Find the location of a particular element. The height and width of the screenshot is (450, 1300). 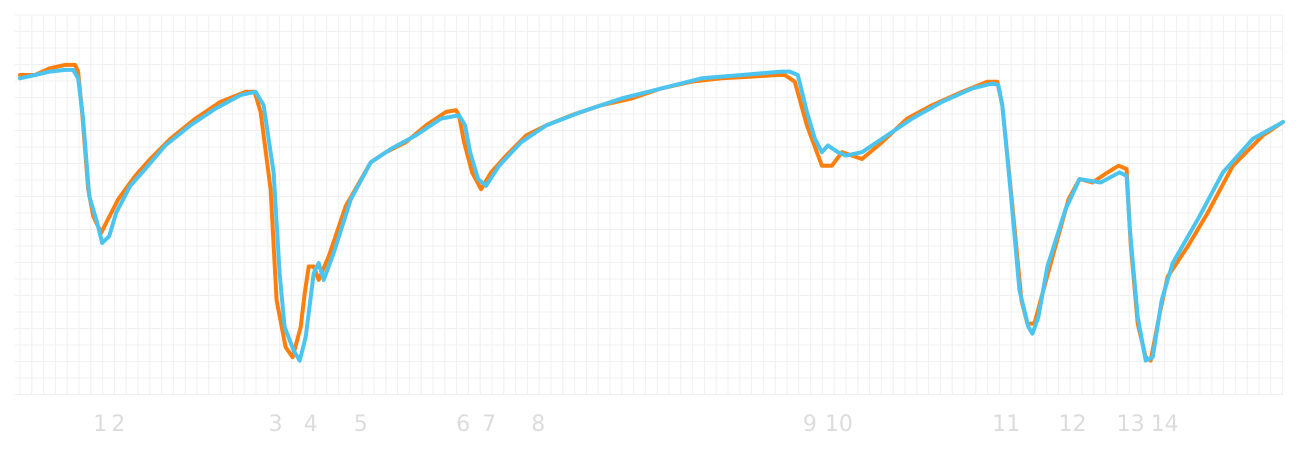

x-tick-label: 3 is located at coordinates (276, 424).